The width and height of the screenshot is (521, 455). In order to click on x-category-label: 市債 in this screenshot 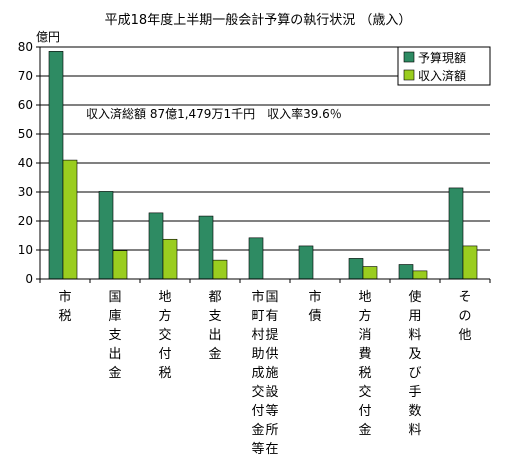, I will do `click(314, 306)`.